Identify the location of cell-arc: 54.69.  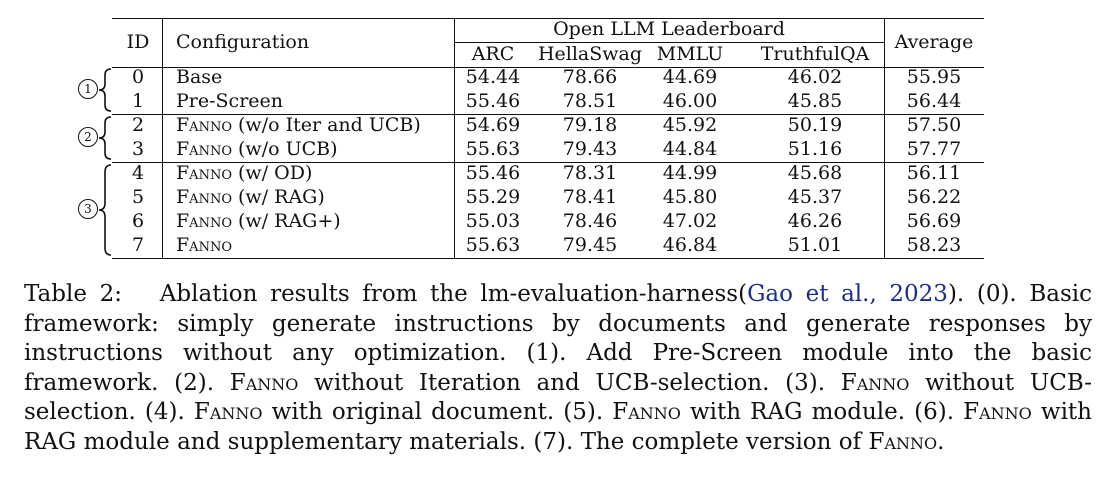
(493, 125).